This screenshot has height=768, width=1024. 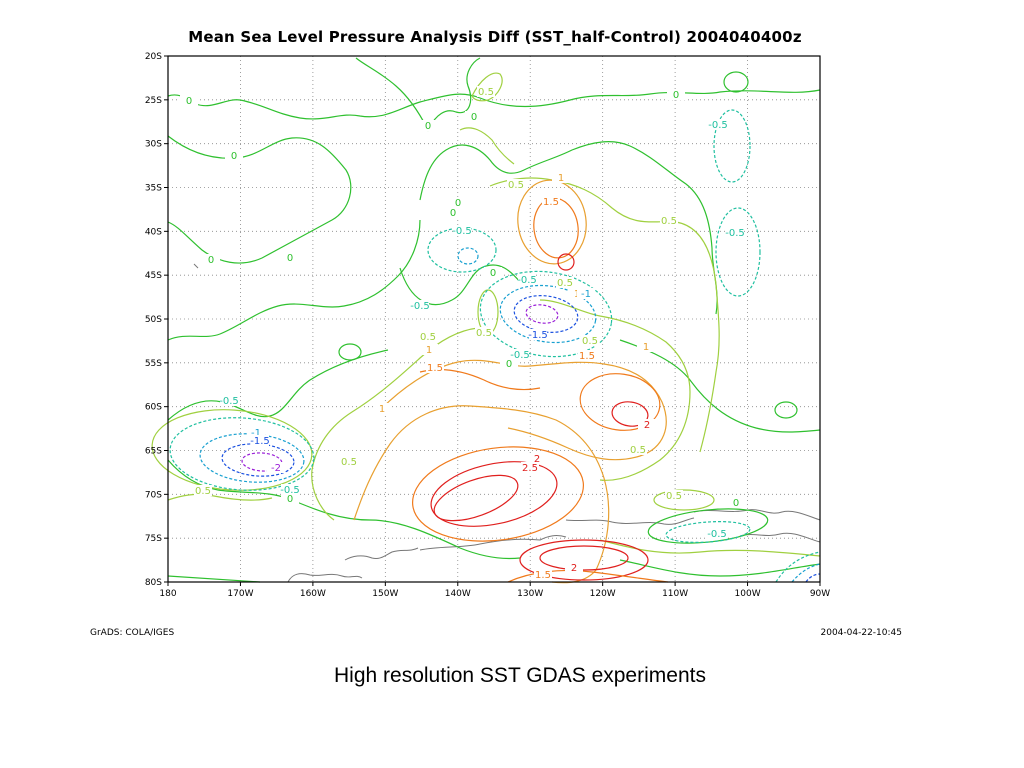 What do you see at coordinates (276, 468) in the screenshot?
I see `contour-label: -2` at bounding box center [276, 468].